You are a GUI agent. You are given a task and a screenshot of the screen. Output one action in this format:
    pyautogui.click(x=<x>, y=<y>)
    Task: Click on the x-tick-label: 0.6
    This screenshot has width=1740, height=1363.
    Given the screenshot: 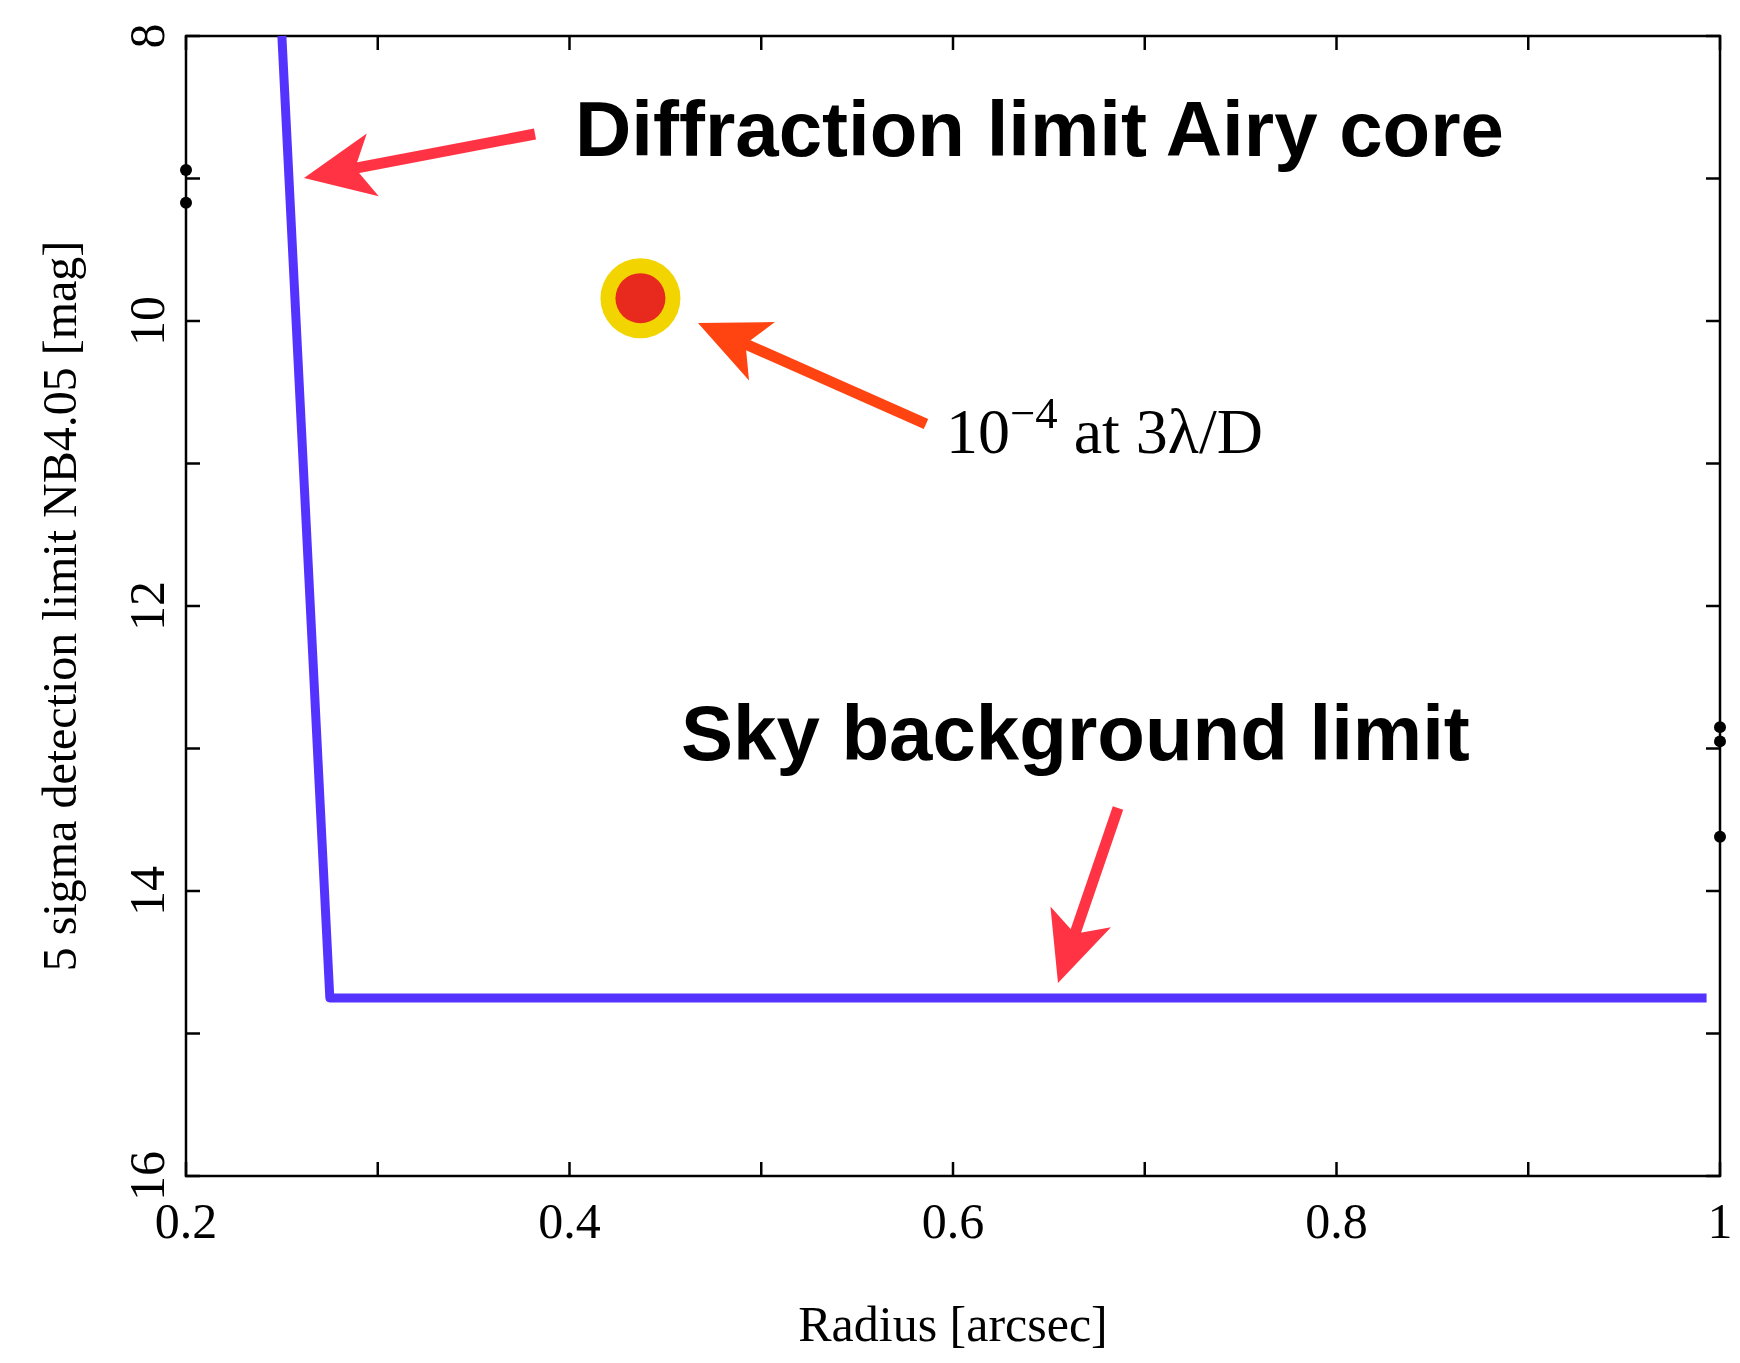 What is the action you would take?
    pyautogui.click(x=953, y=1221)
    